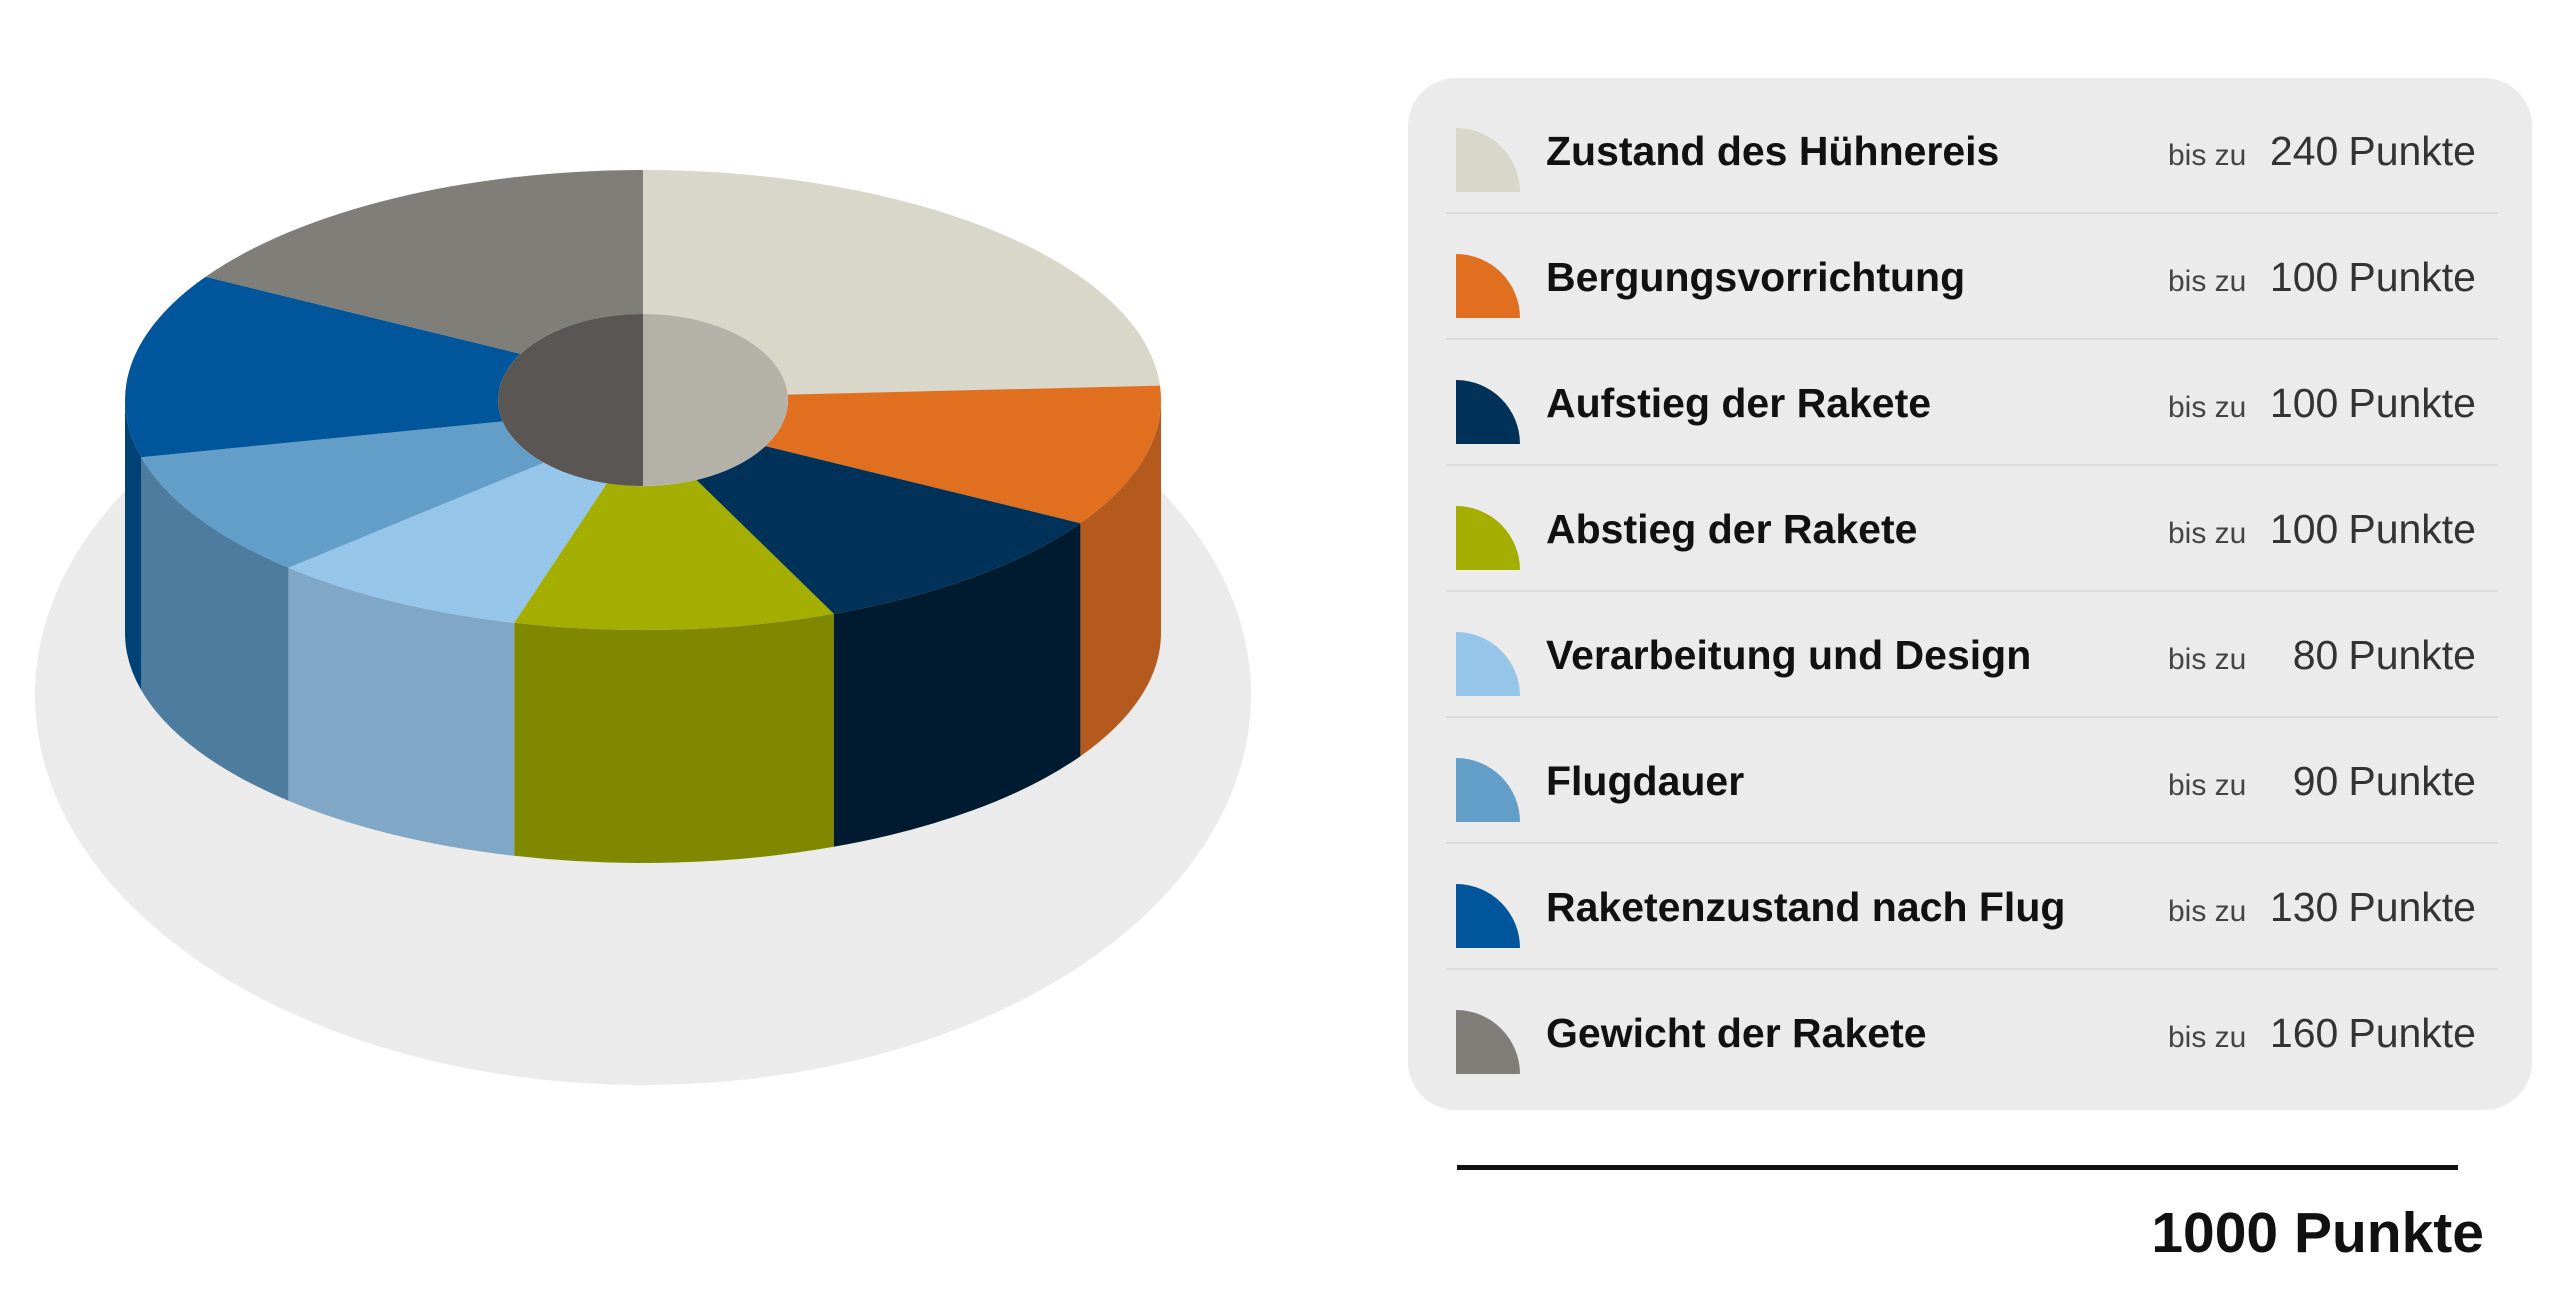 This screenshot has height=1299, width=2560. I want to click on total-label: 1000 Punkte, so click(2317, 1233).